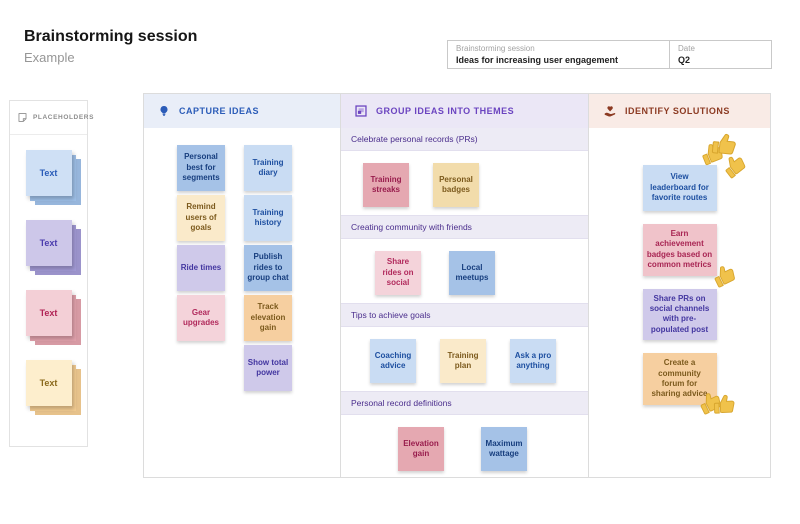 The image size is (800, 524). I want to click on placeholders-panel: PLACEHOLDERS Text Text Text Text, so click(51, 273).